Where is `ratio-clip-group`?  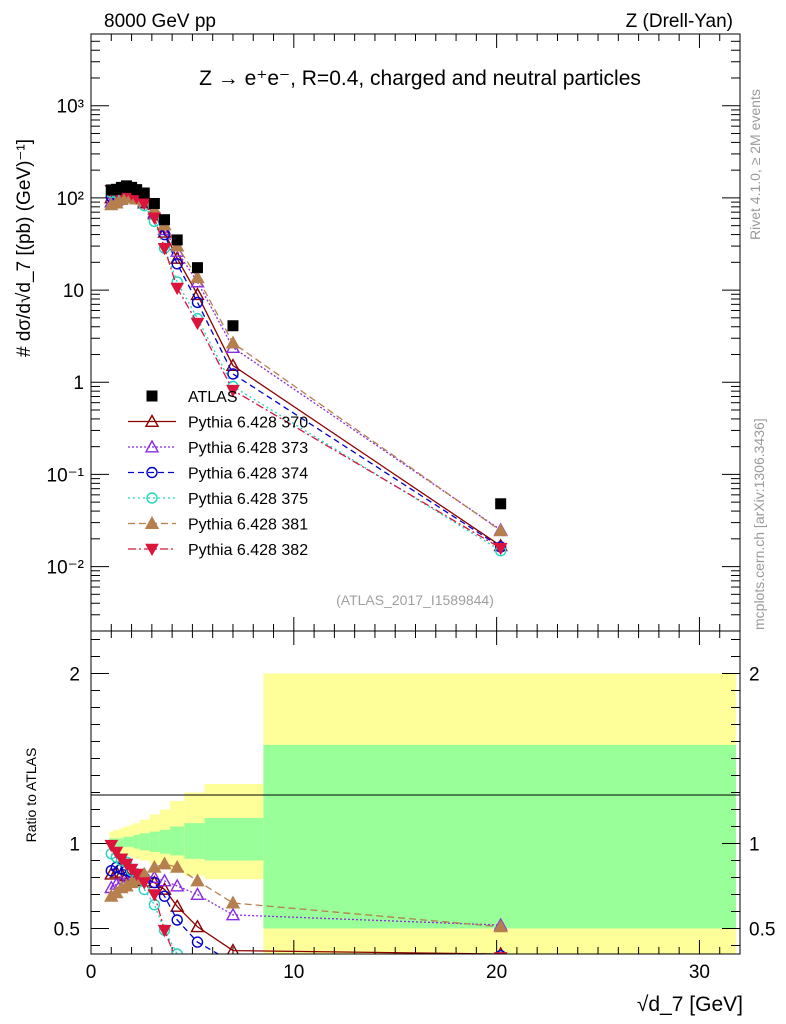
ratio-clip-group is located at coordinates (306, 912).